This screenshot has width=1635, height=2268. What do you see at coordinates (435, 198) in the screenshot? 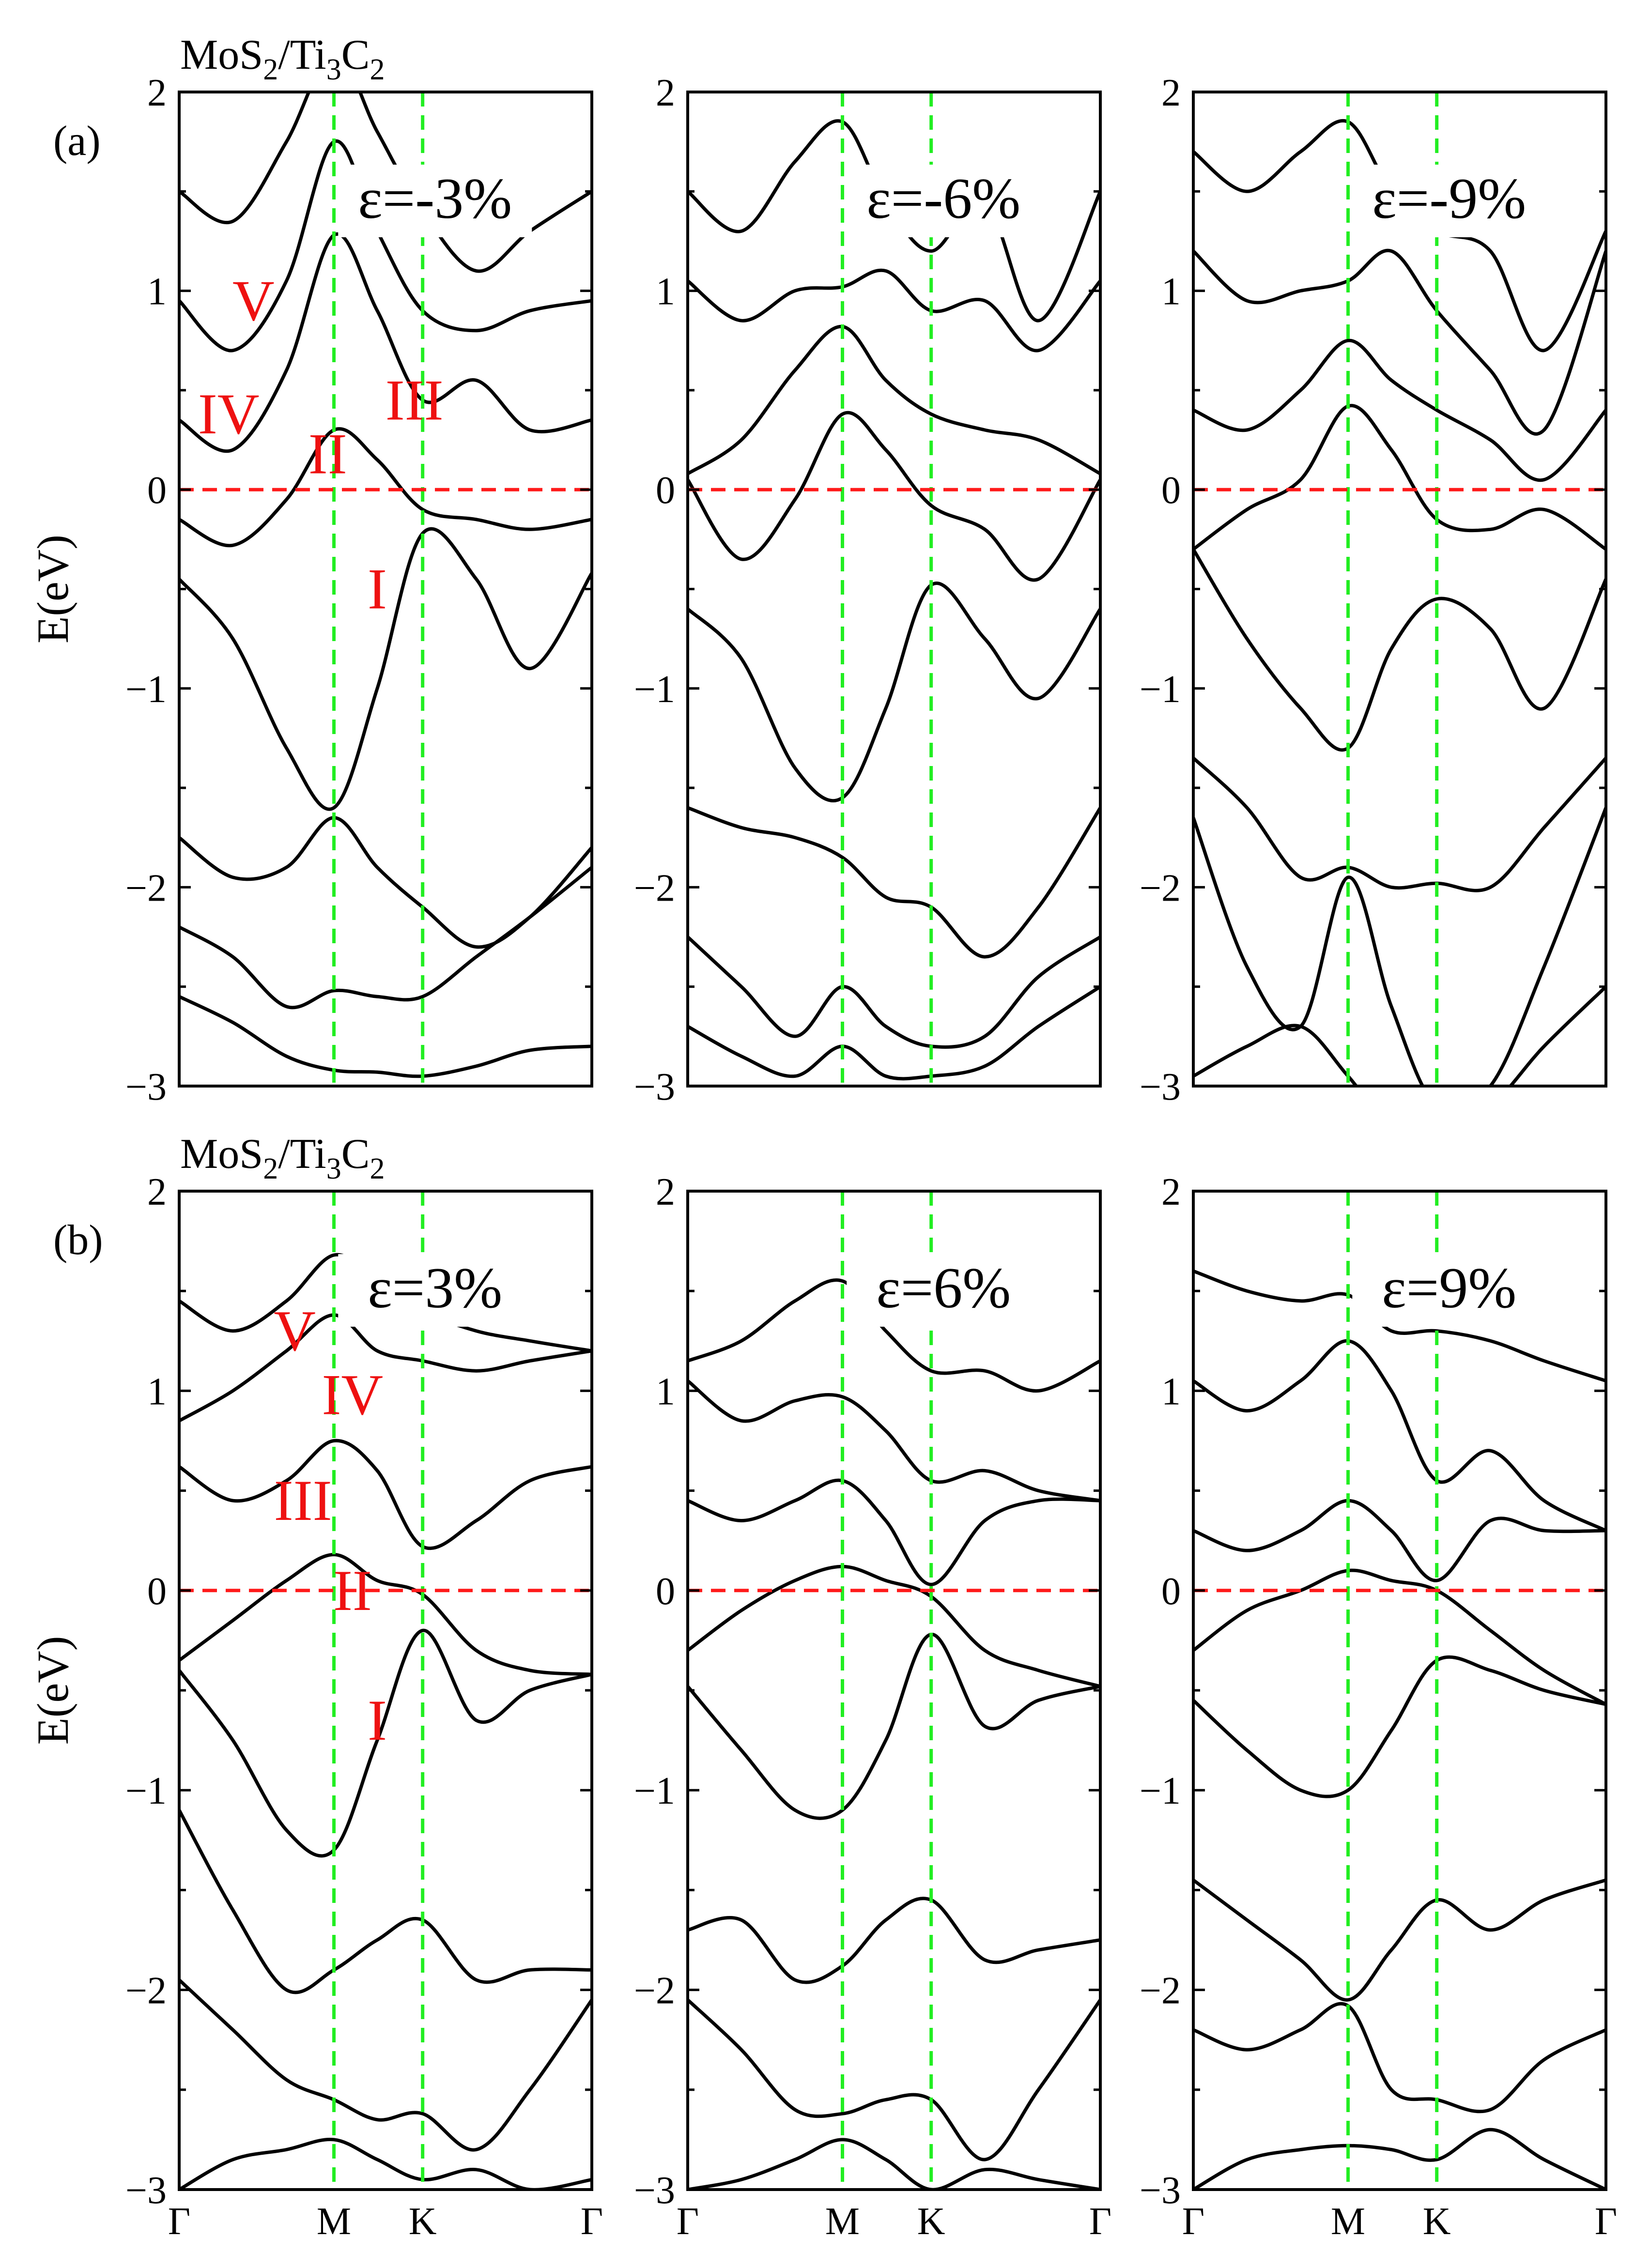
I see `strain-label: ε=-3%` at bounding box center [435, 198].